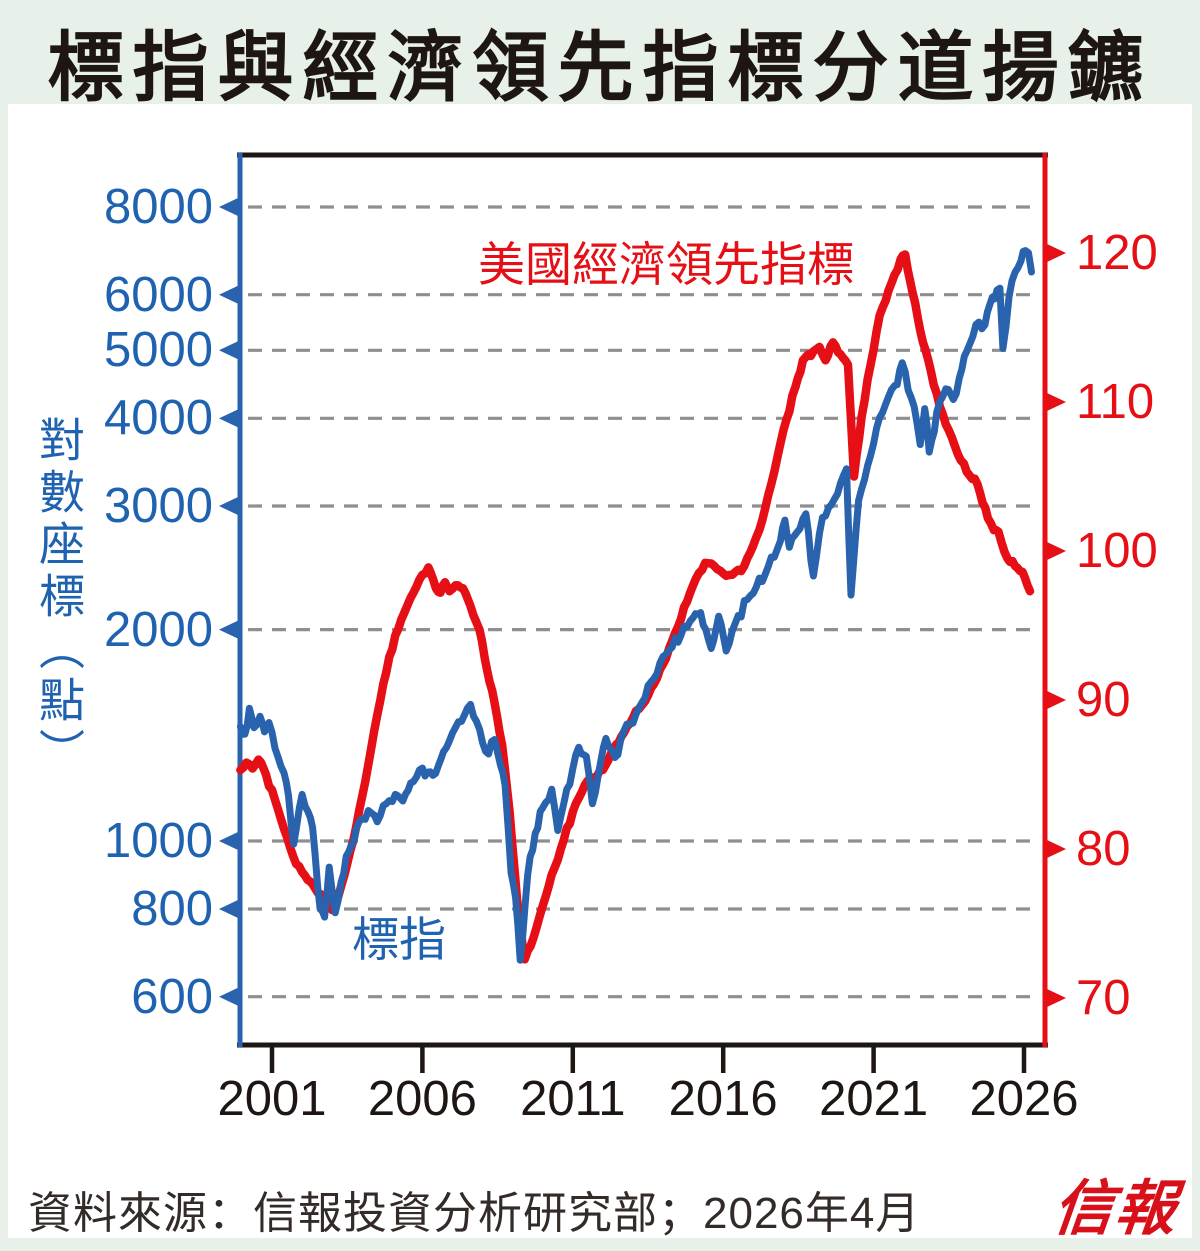  I want to click on x-tick-label: 2016, so click(723, 1099).